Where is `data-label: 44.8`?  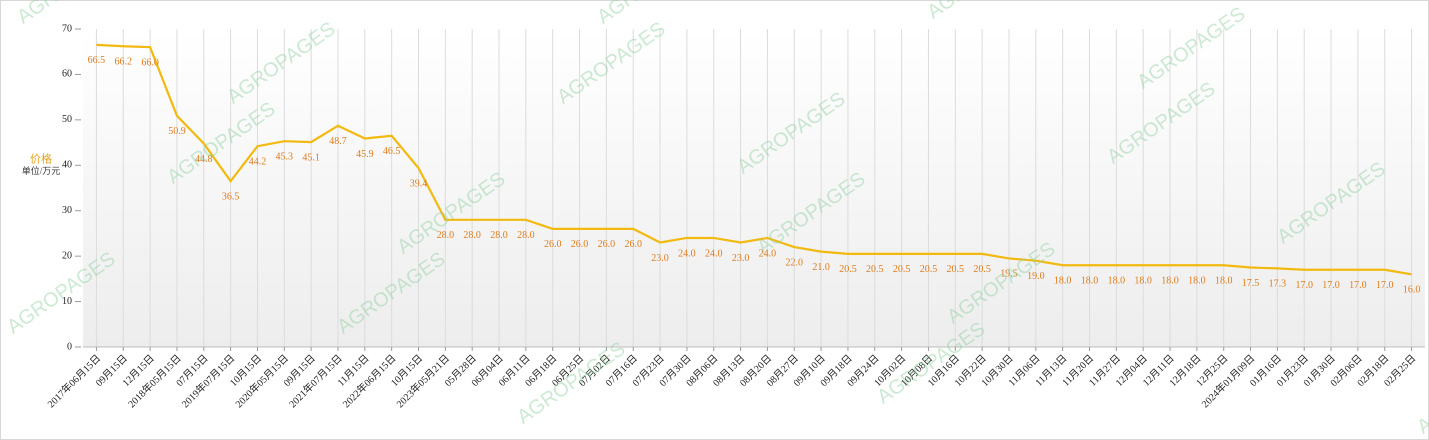 data-label: 44.8 is located at coordinates (204, 159).